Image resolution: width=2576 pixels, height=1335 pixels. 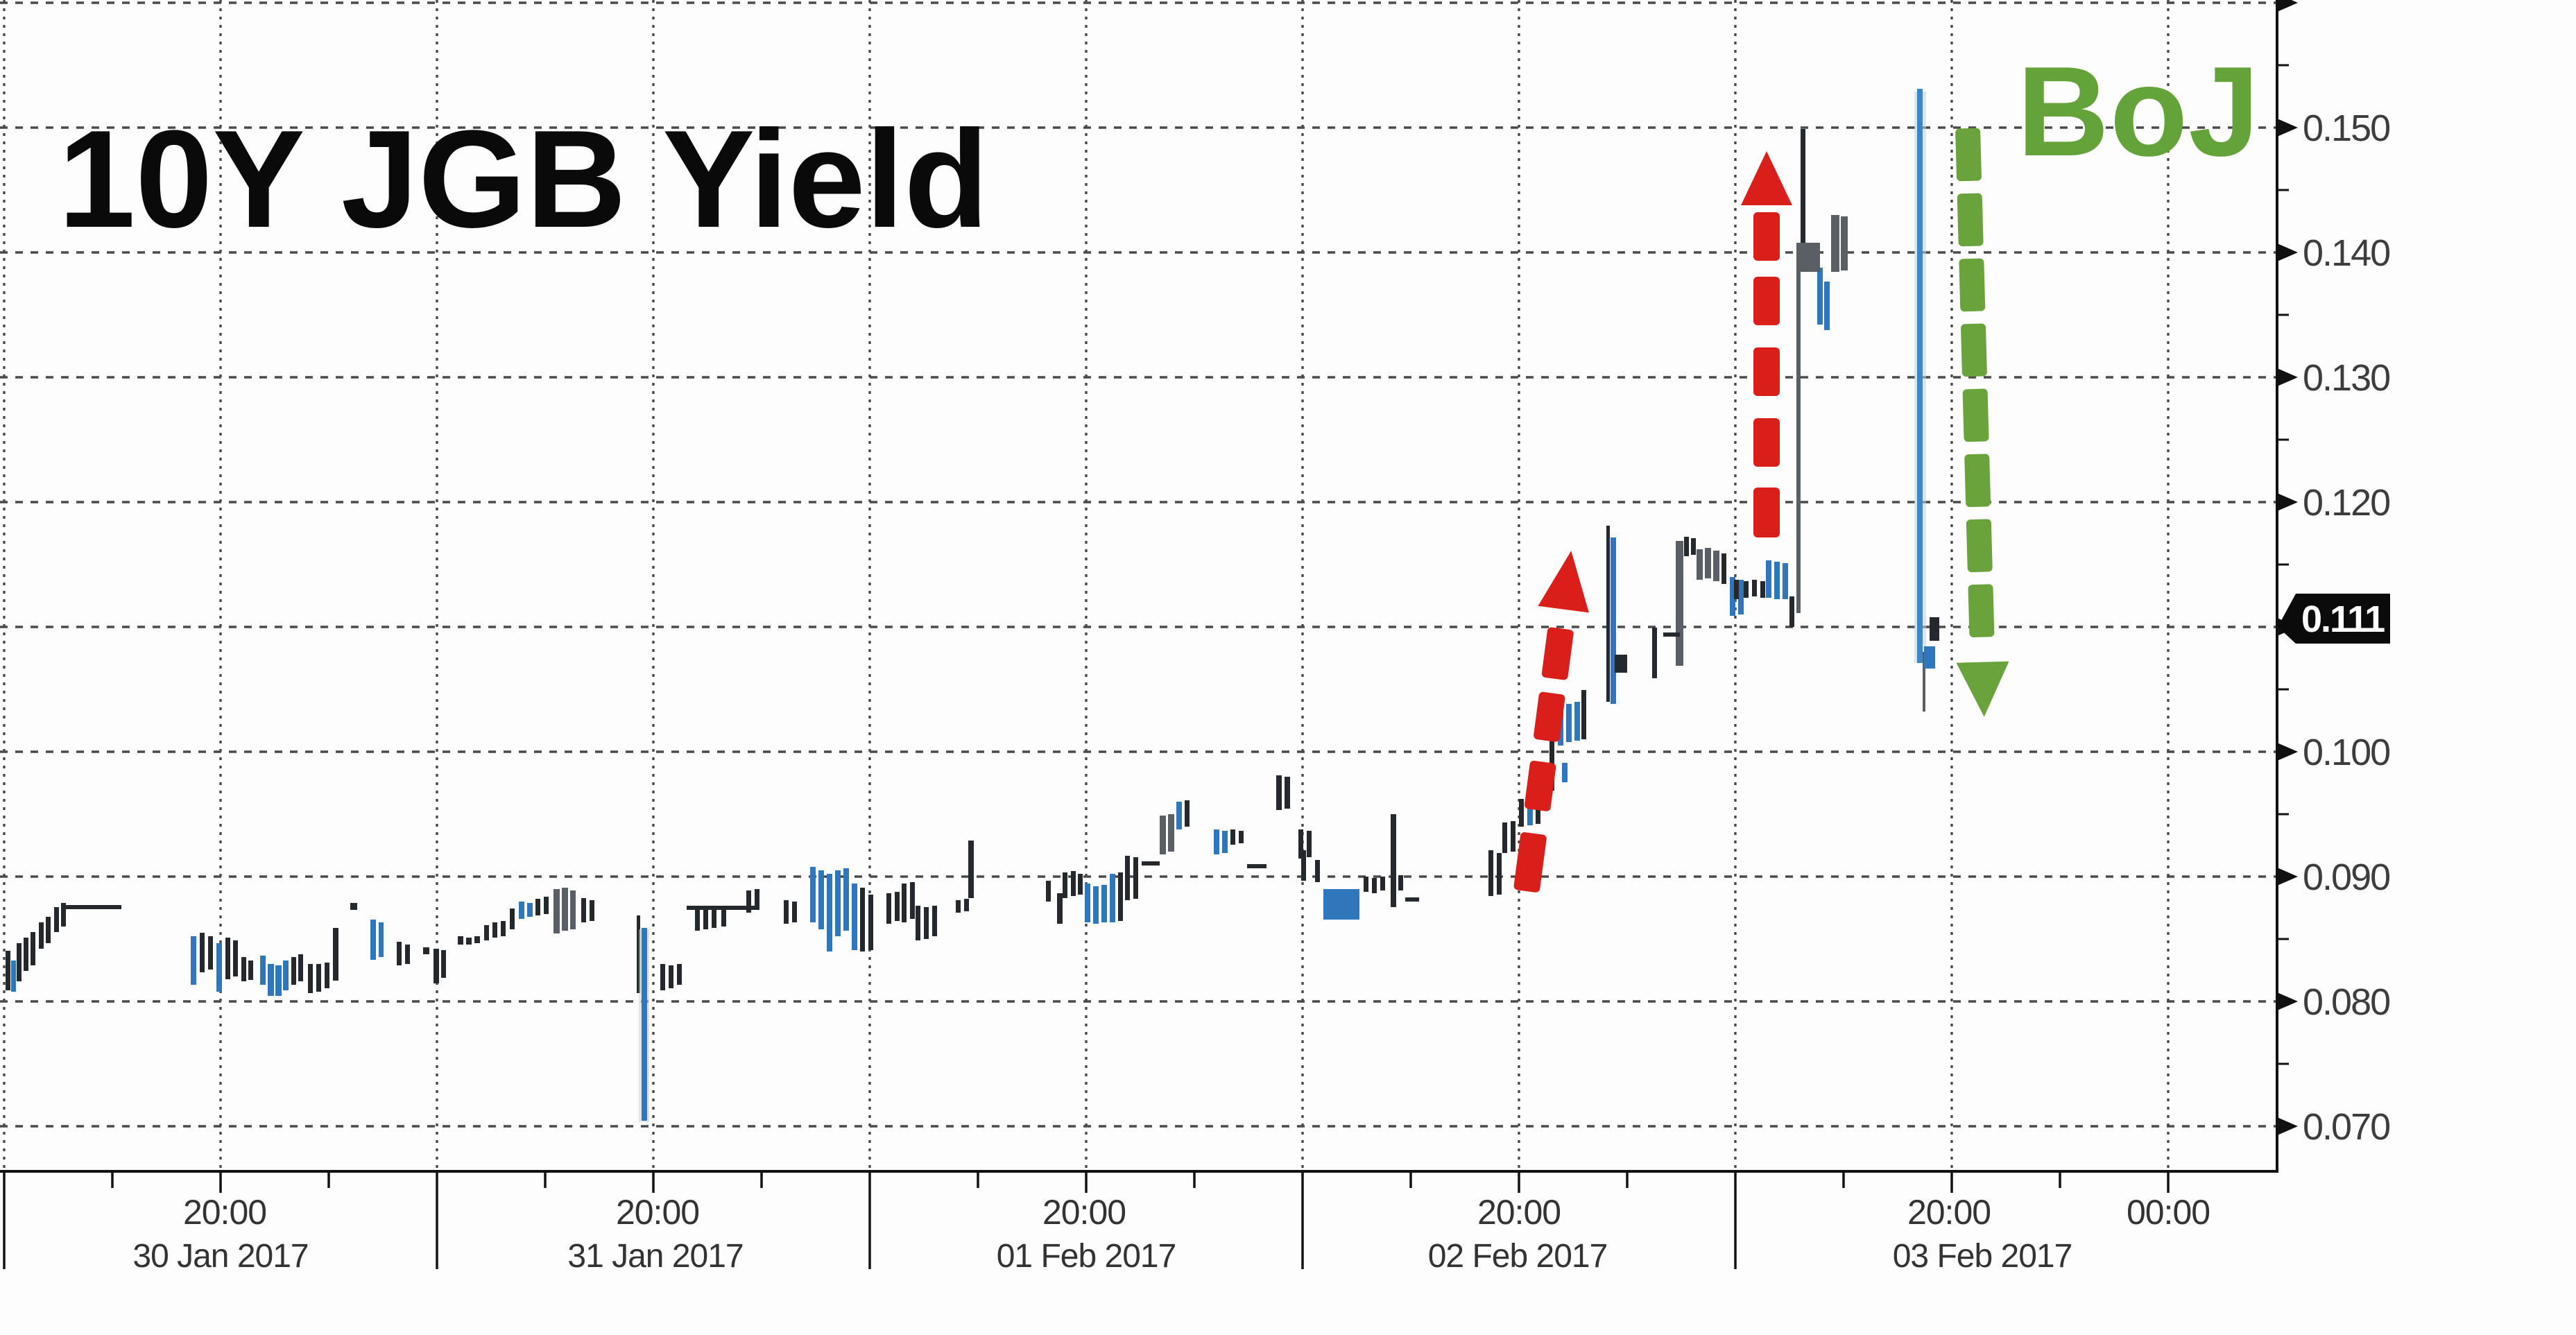 What do you see at coordinates (2346, 877) in the screenshot?
I see `svg-text: 0.090` at bounding box center [2346, 877].